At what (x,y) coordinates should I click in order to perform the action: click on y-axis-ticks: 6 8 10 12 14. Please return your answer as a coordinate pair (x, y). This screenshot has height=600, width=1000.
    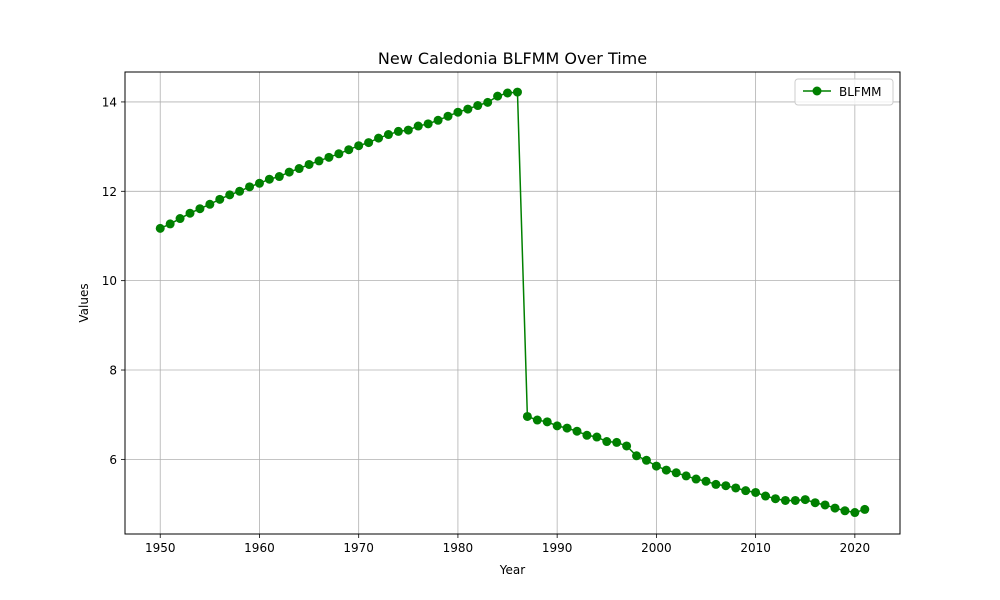
    Looking at the image, I should click on (113, 281).